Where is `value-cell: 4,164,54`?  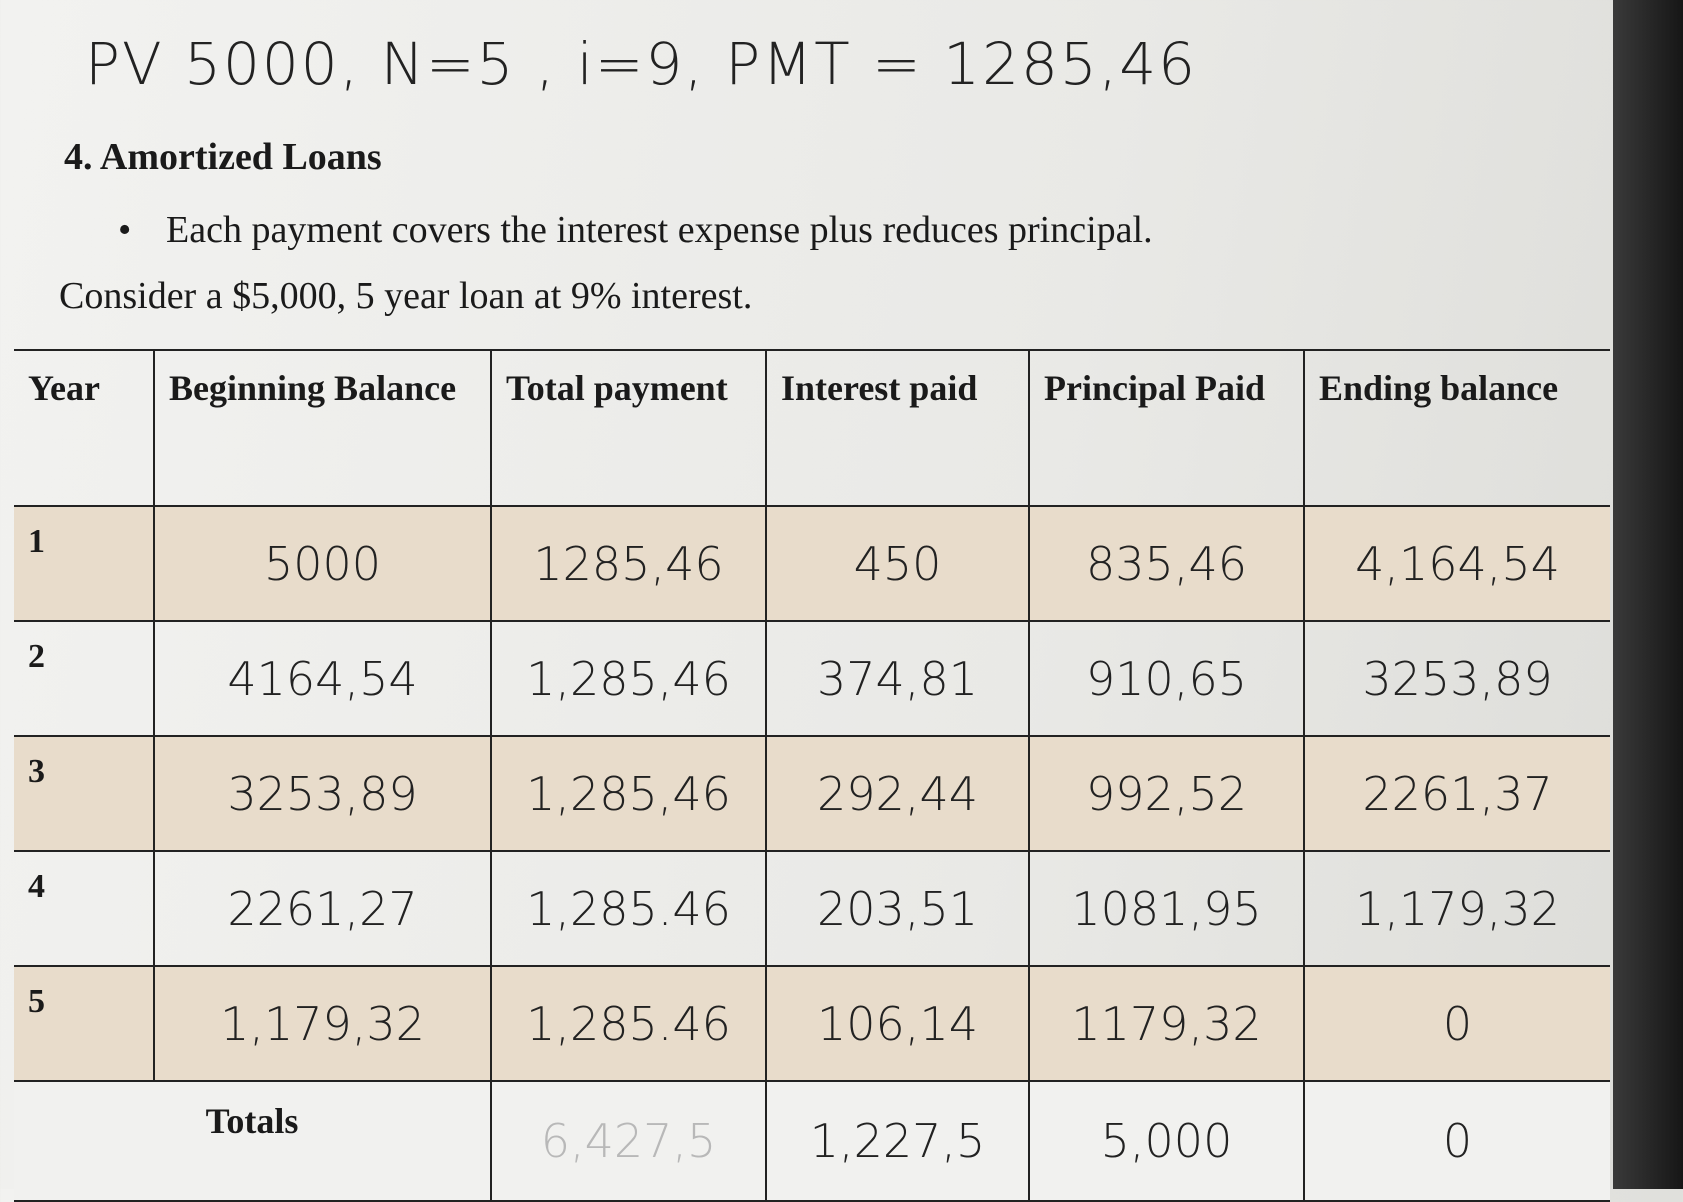
value-cell: 4,164,54 is located at coordinates (1456, 563).